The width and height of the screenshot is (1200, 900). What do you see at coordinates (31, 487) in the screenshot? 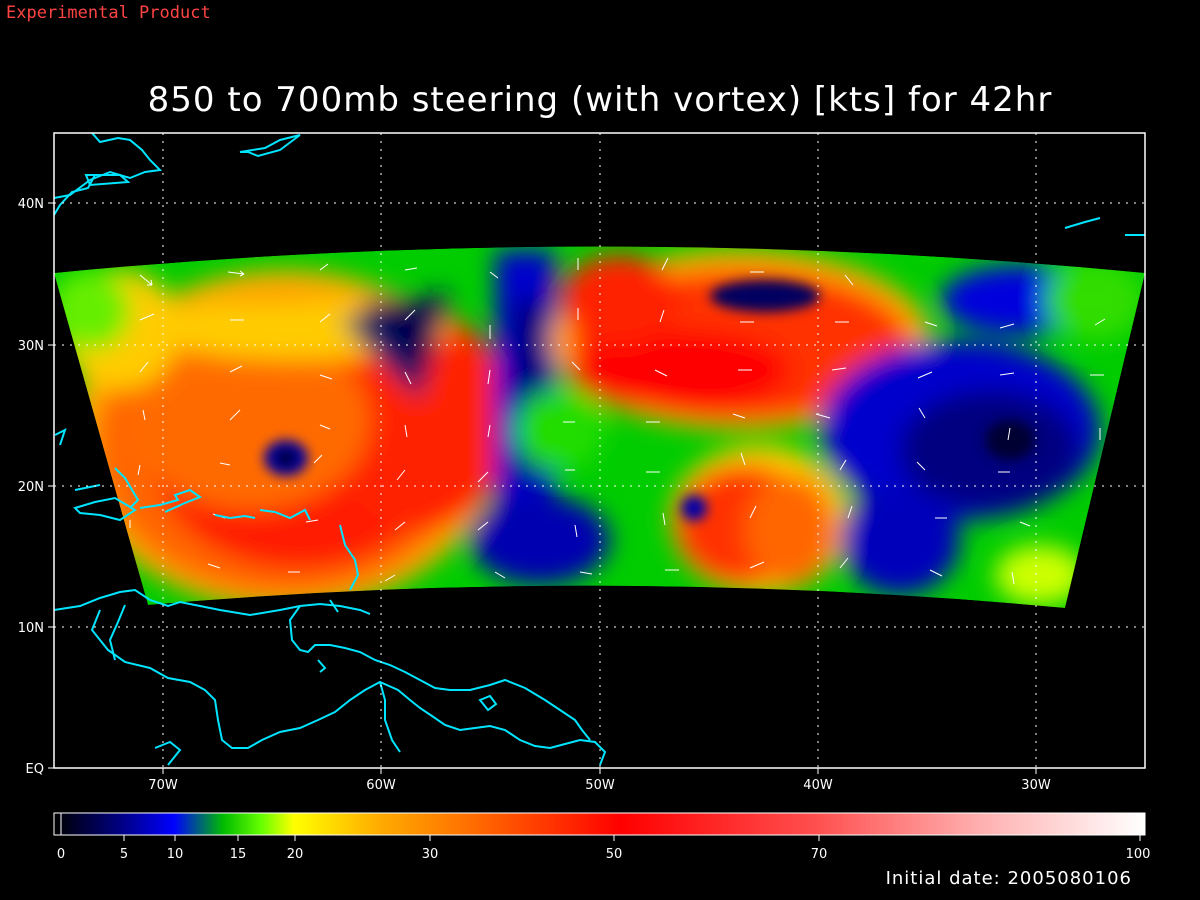
I see `lat-label-20n: 20N` at bounding box center [31, 487].